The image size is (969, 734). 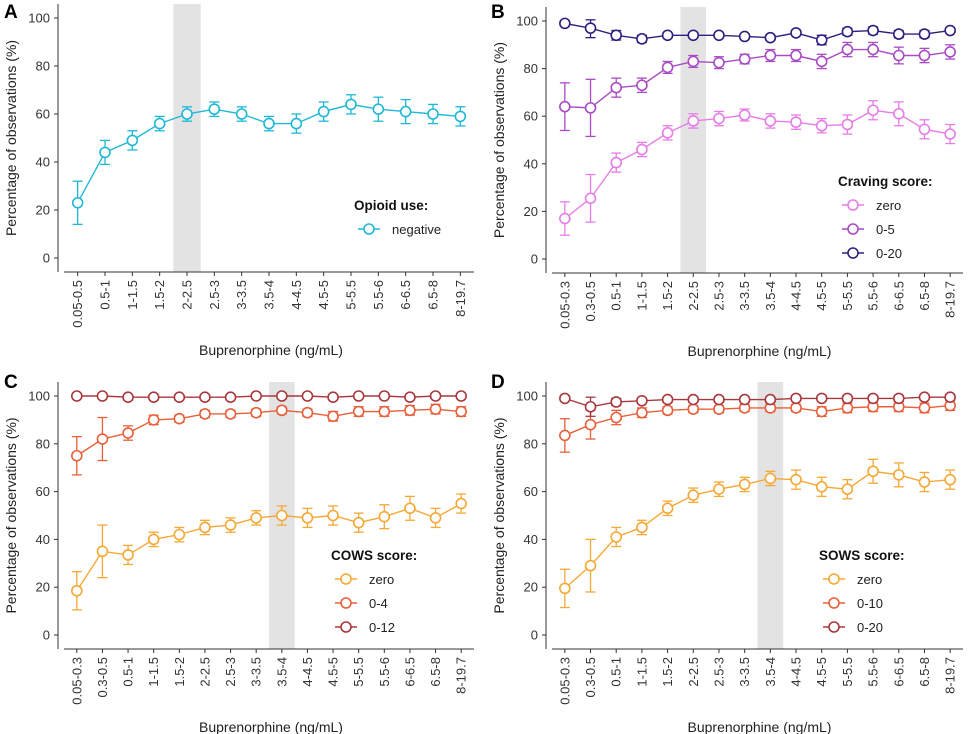 I want to click on x-tick-label: 1-1.5, so click(x=641, y=296).